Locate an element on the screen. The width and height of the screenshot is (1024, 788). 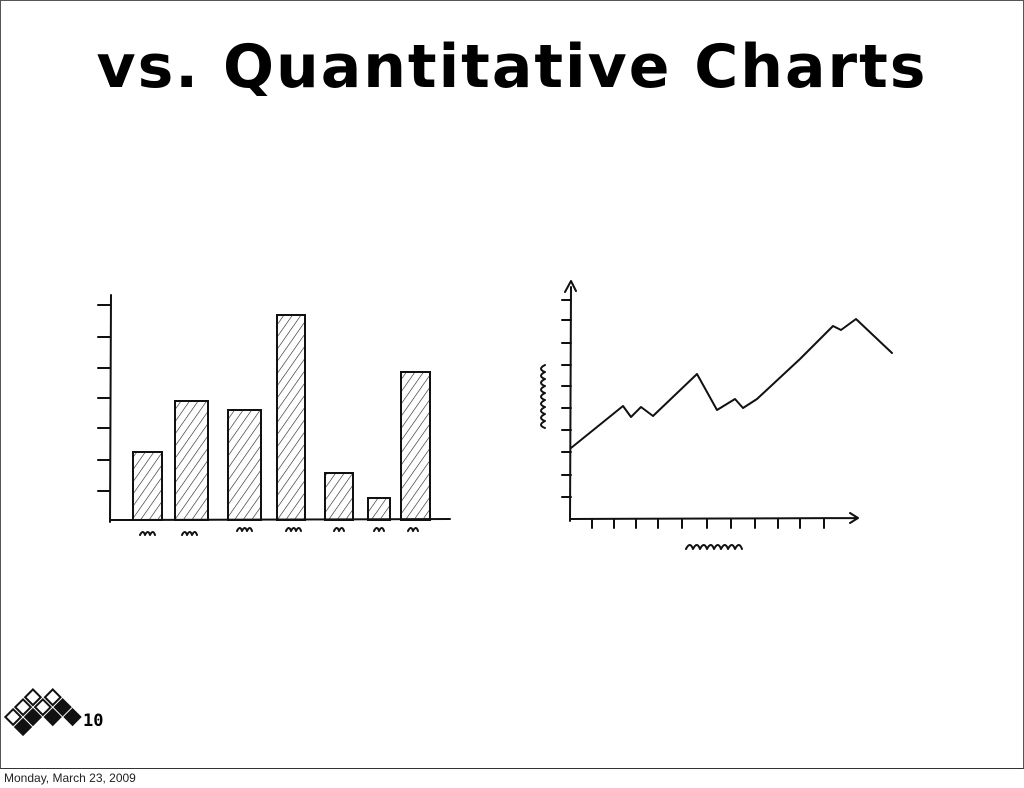
logo is located at coordinates (42, 712).